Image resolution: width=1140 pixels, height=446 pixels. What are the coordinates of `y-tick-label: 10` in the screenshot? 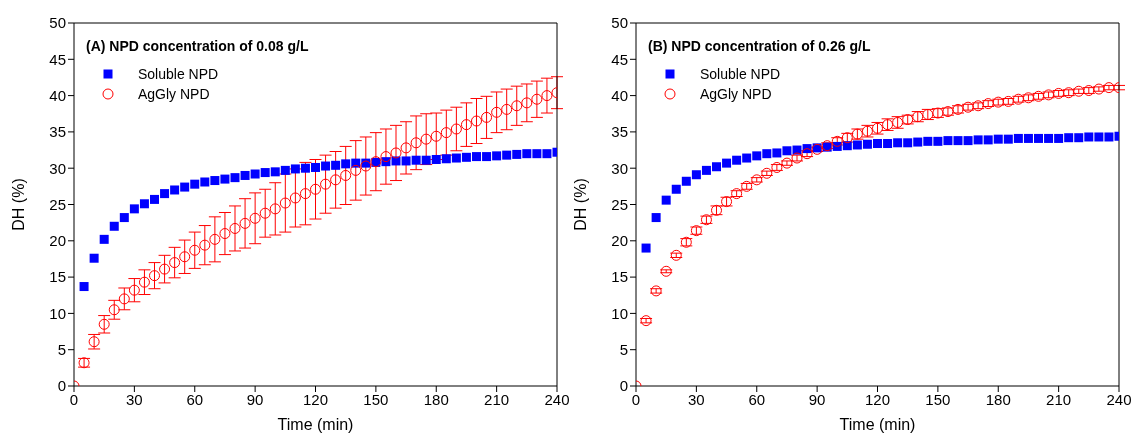 It's located at (57, 313).